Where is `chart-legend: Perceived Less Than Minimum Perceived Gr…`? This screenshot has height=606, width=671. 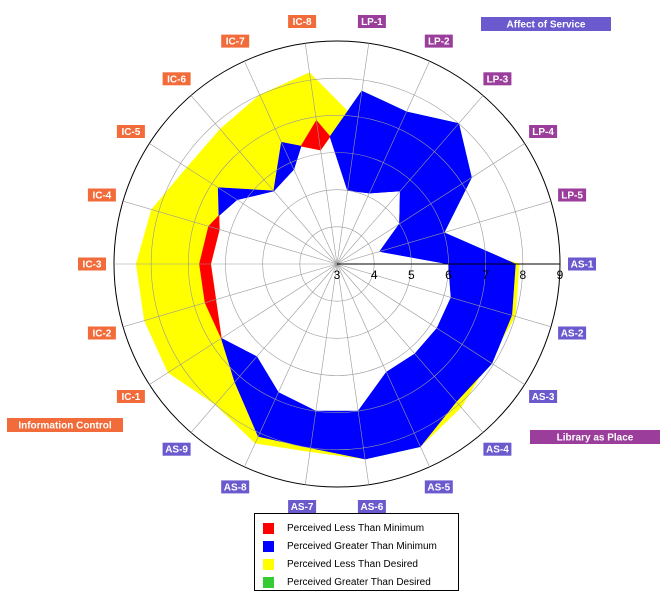
chart-legend: Perceived Less Than Minimum Perceived Gr… is located at coordinates (356, 552).